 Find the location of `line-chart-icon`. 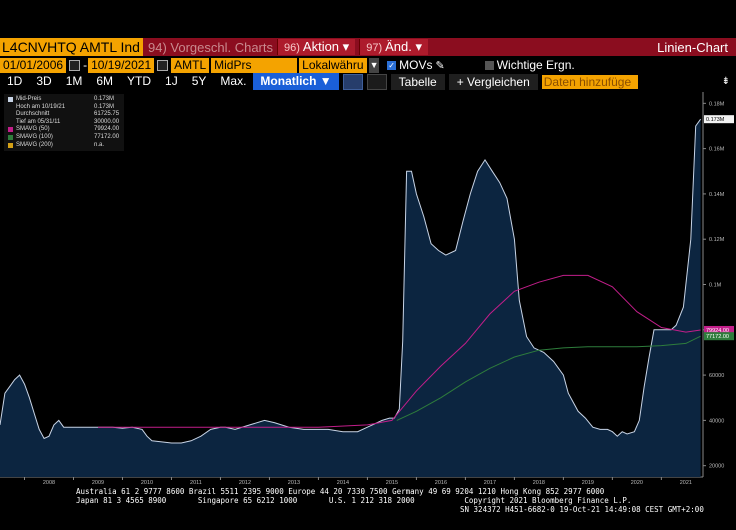

line-chart-icon is located at coordinates (352, 81).